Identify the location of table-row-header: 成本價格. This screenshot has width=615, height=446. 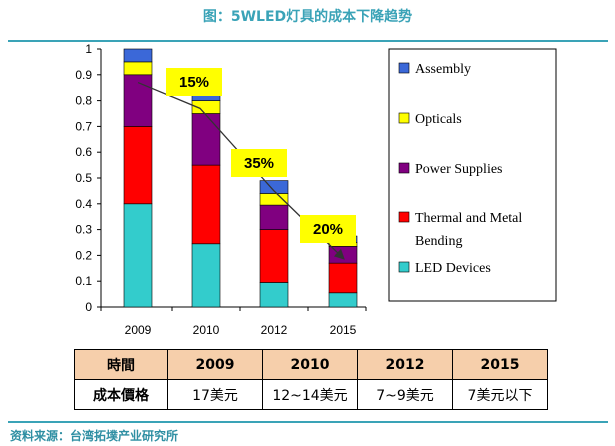
(121, 394).